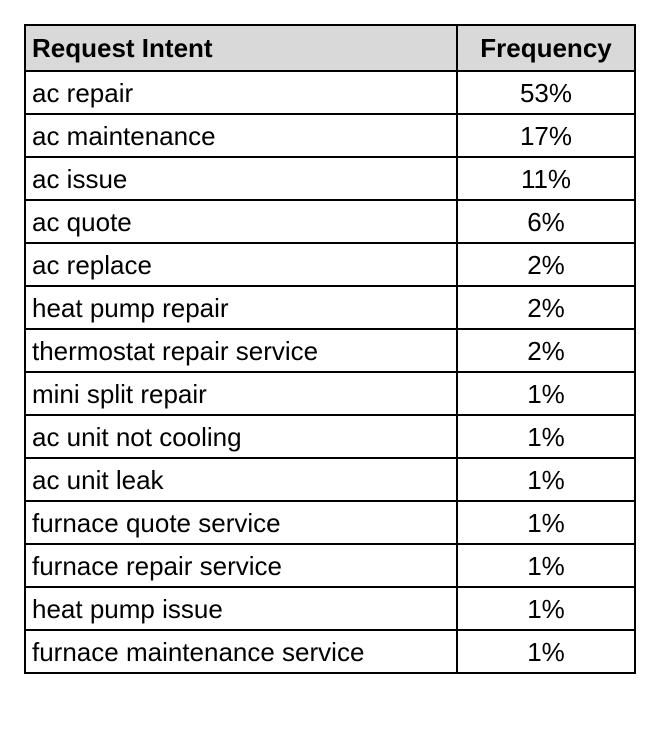 Image resolution: width=654 pixels, height=756 pixels. I want to click on table-row: ac quote 6%, so click(330, 221).